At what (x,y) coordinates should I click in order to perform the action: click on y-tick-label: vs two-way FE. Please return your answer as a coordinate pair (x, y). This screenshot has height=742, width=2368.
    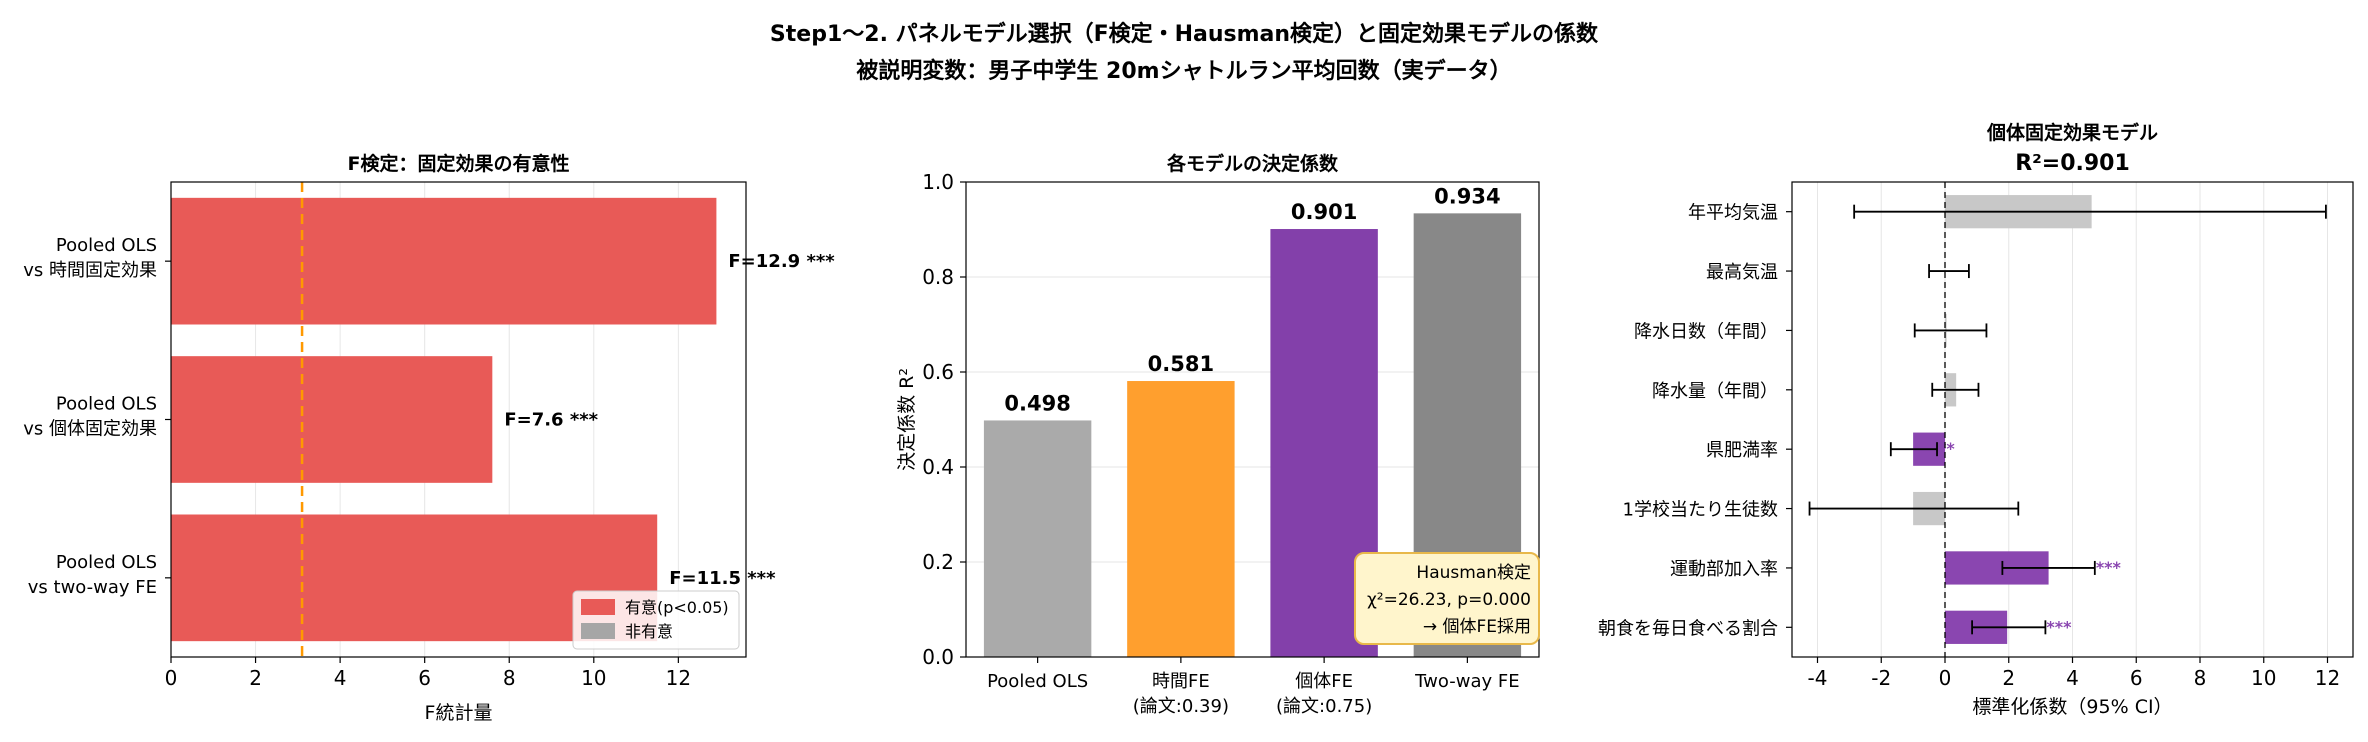
    Looking at the image, I should click on (92, 587).